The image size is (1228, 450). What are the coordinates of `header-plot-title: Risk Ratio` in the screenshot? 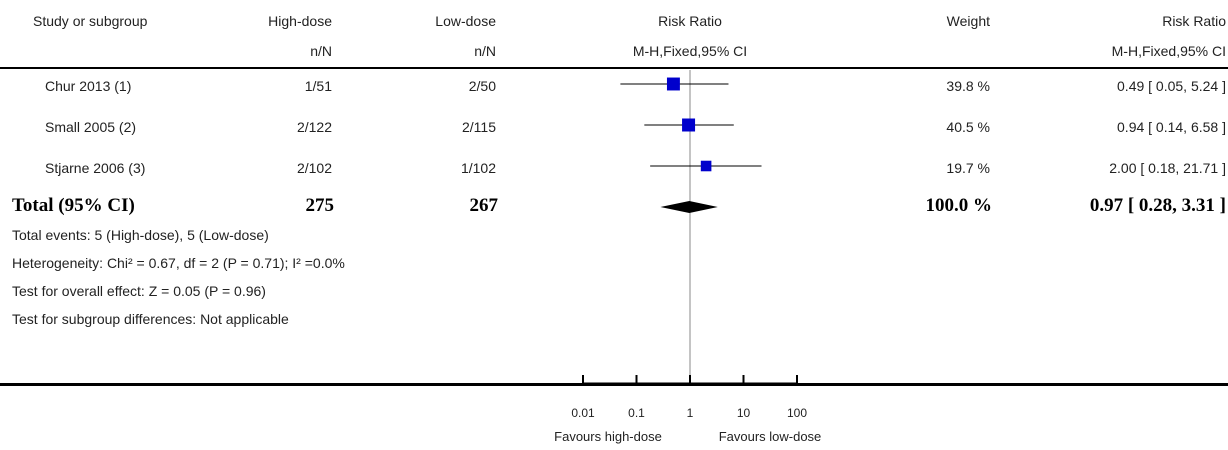 It's located at (690, 21).